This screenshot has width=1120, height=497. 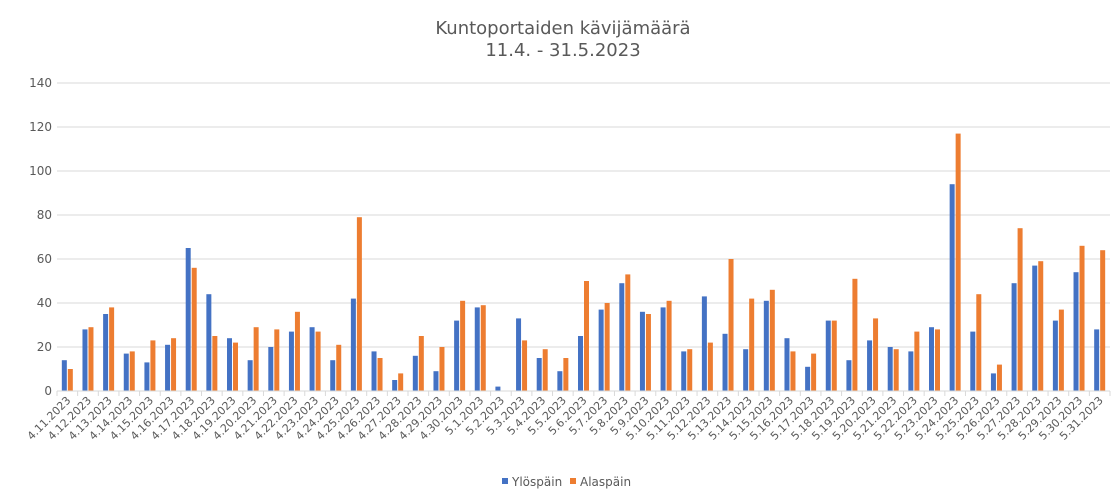 What do you see at coordinates (573, 481) in the screenshot?
I see `legend-swatch-alaspain` at bounding box center [573, 481].